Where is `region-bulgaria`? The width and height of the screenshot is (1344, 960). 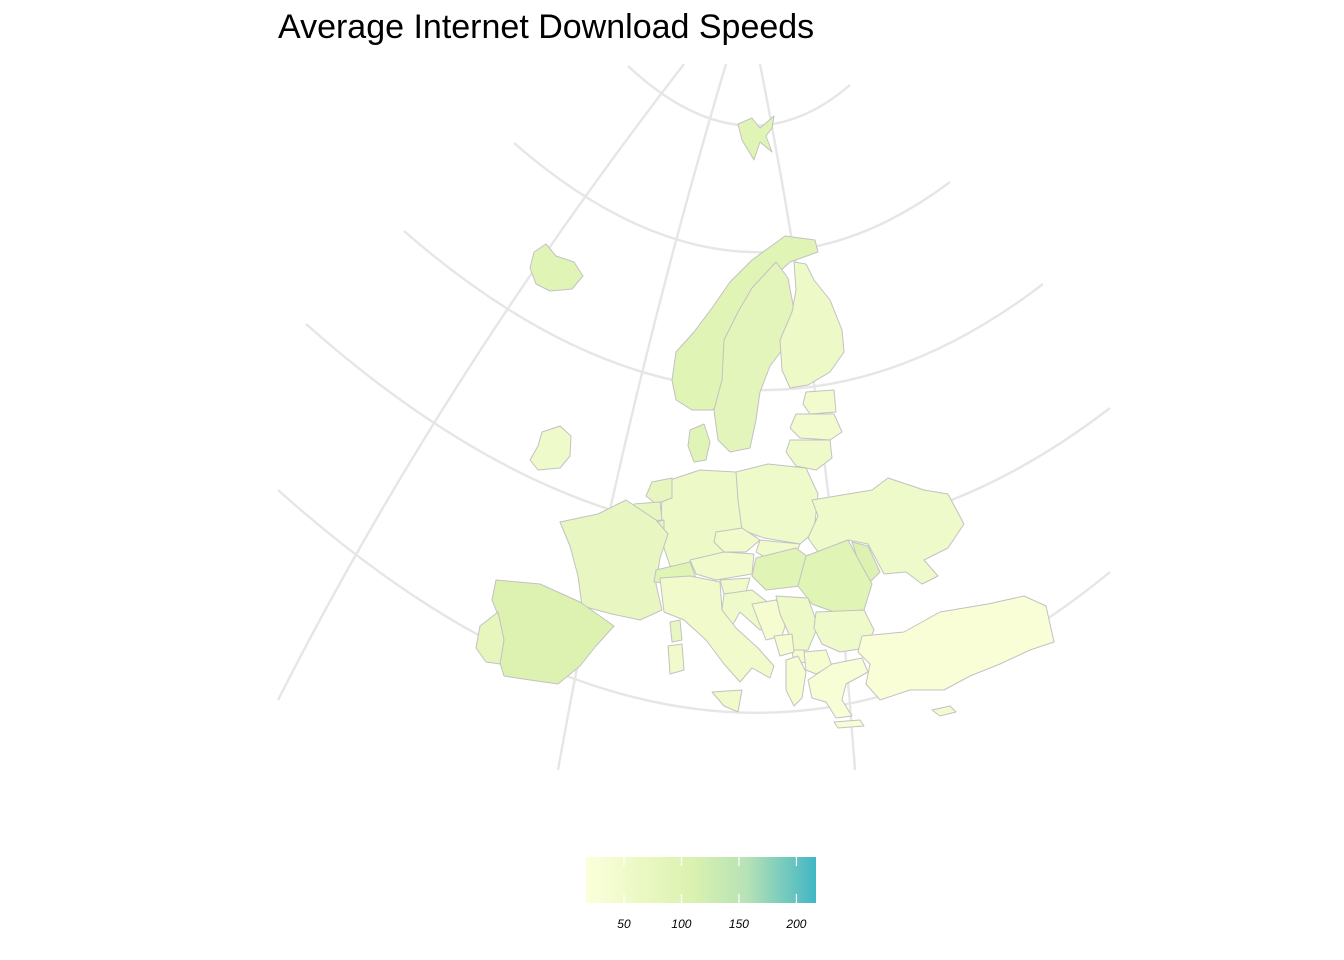
region-bulgaria is located at coordinates (844, 631).